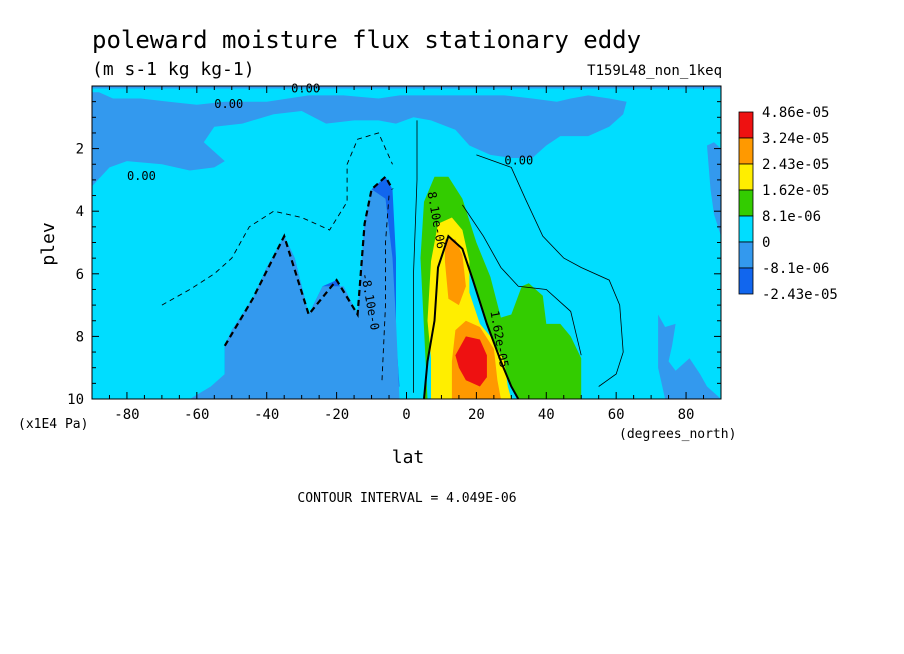 The width and height of the screenshot is (904, 654). What do you see at coordinates (795, 191) in the screenshot?
I see `legend-label-3: 1.62e-05` at bounding box center [795, 191].